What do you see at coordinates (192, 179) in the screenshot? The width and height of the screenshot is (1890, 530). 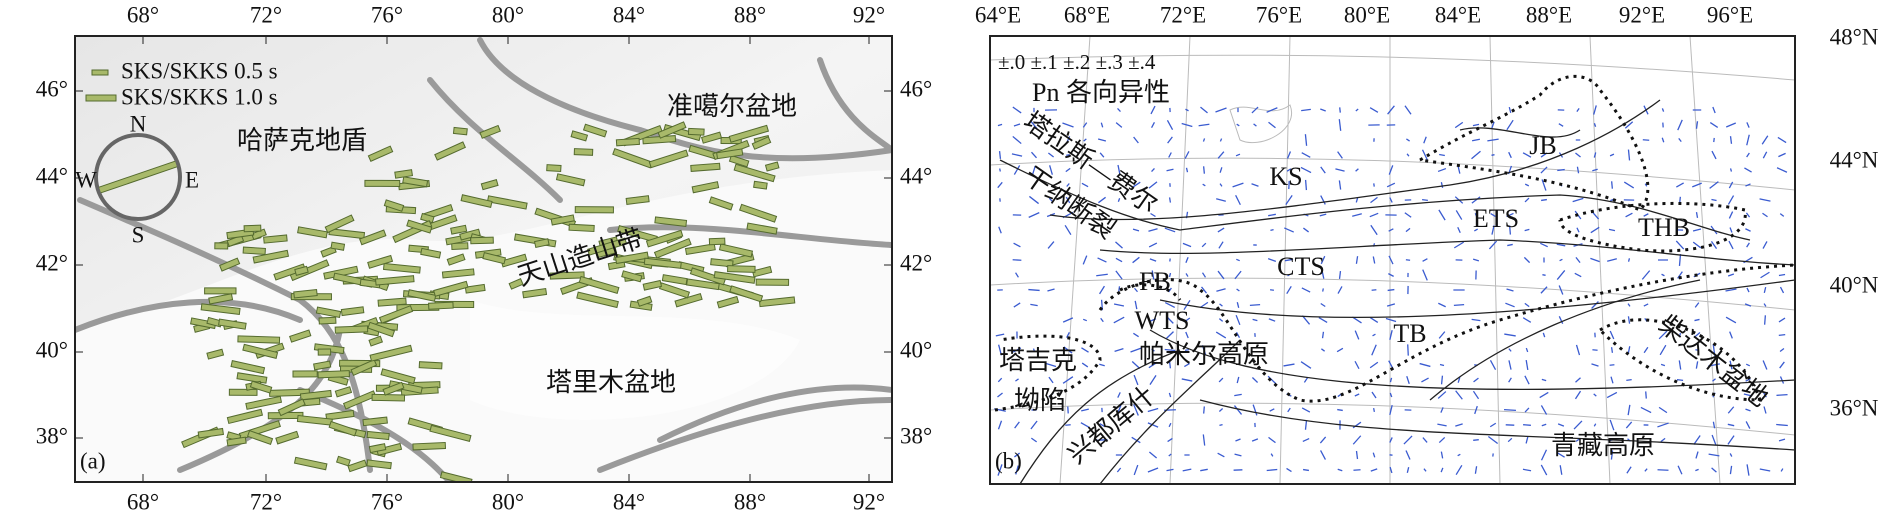 I see `compass-label: E` at bounding box center [192, 179].